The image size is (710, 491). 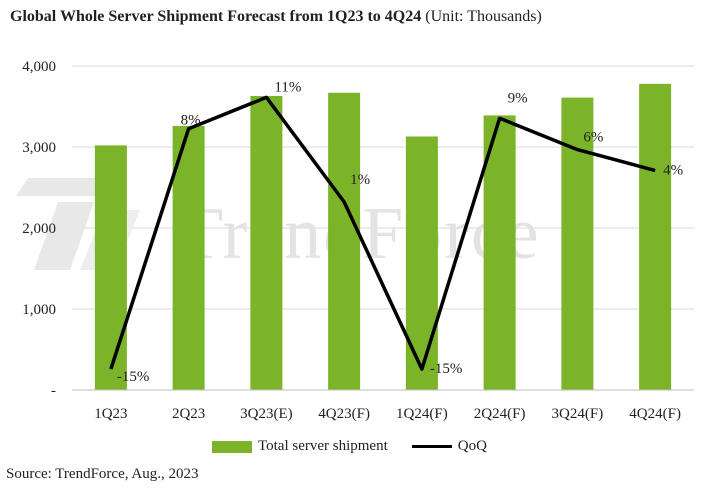 What do you see at coordinates (422, 414) in the screenshot?
I see `x-tick-label: 1Q24(F)` at bounding box center [422, 414].